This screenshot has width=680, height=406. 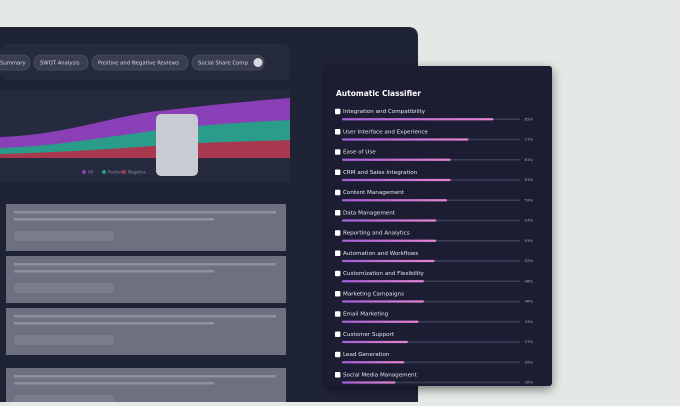 What do you see at coordinates (90, 172) in the screenshot?
I see `legend-label: All` at bounding box center [90, 172].